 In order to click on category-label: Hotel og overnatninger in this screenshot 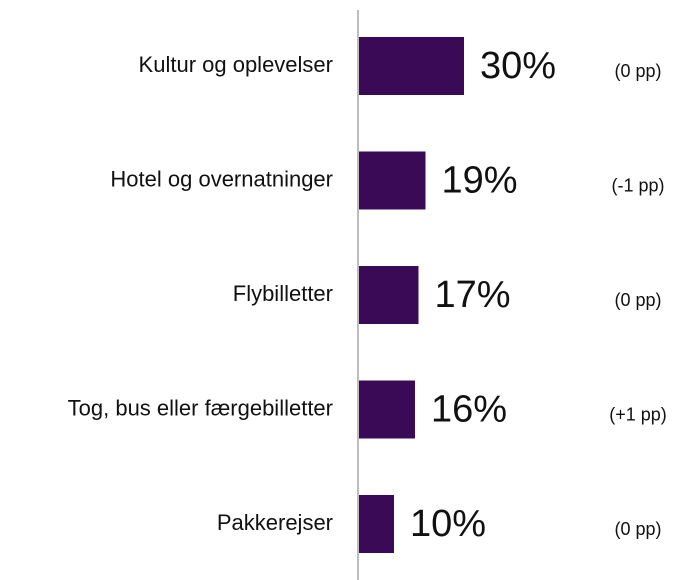, I will do `click(221, 178)`.